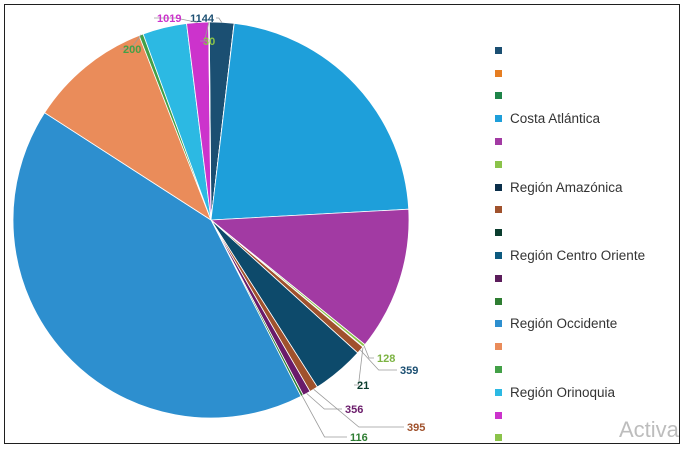 The image size is (684, 449). Describe the element at coordinates (386, 359) in the screenshot. I see `data-label: 128` at that location.